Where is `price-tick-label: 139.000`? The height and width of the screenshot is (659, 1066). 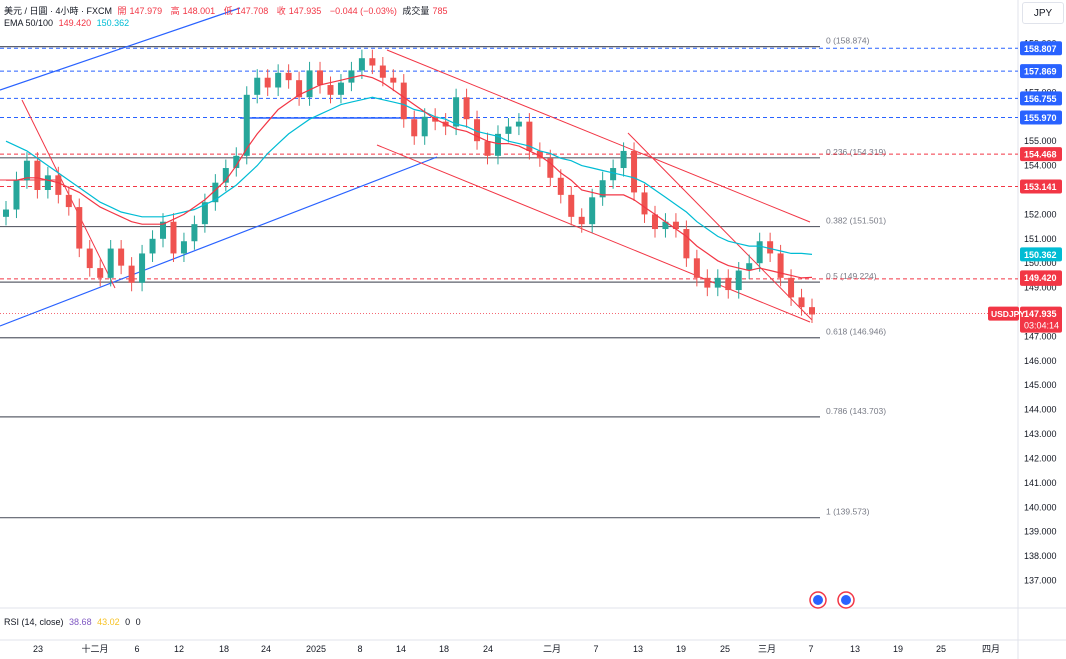
price-tick-label: 139.000 is located at coordinates (1040, 532).